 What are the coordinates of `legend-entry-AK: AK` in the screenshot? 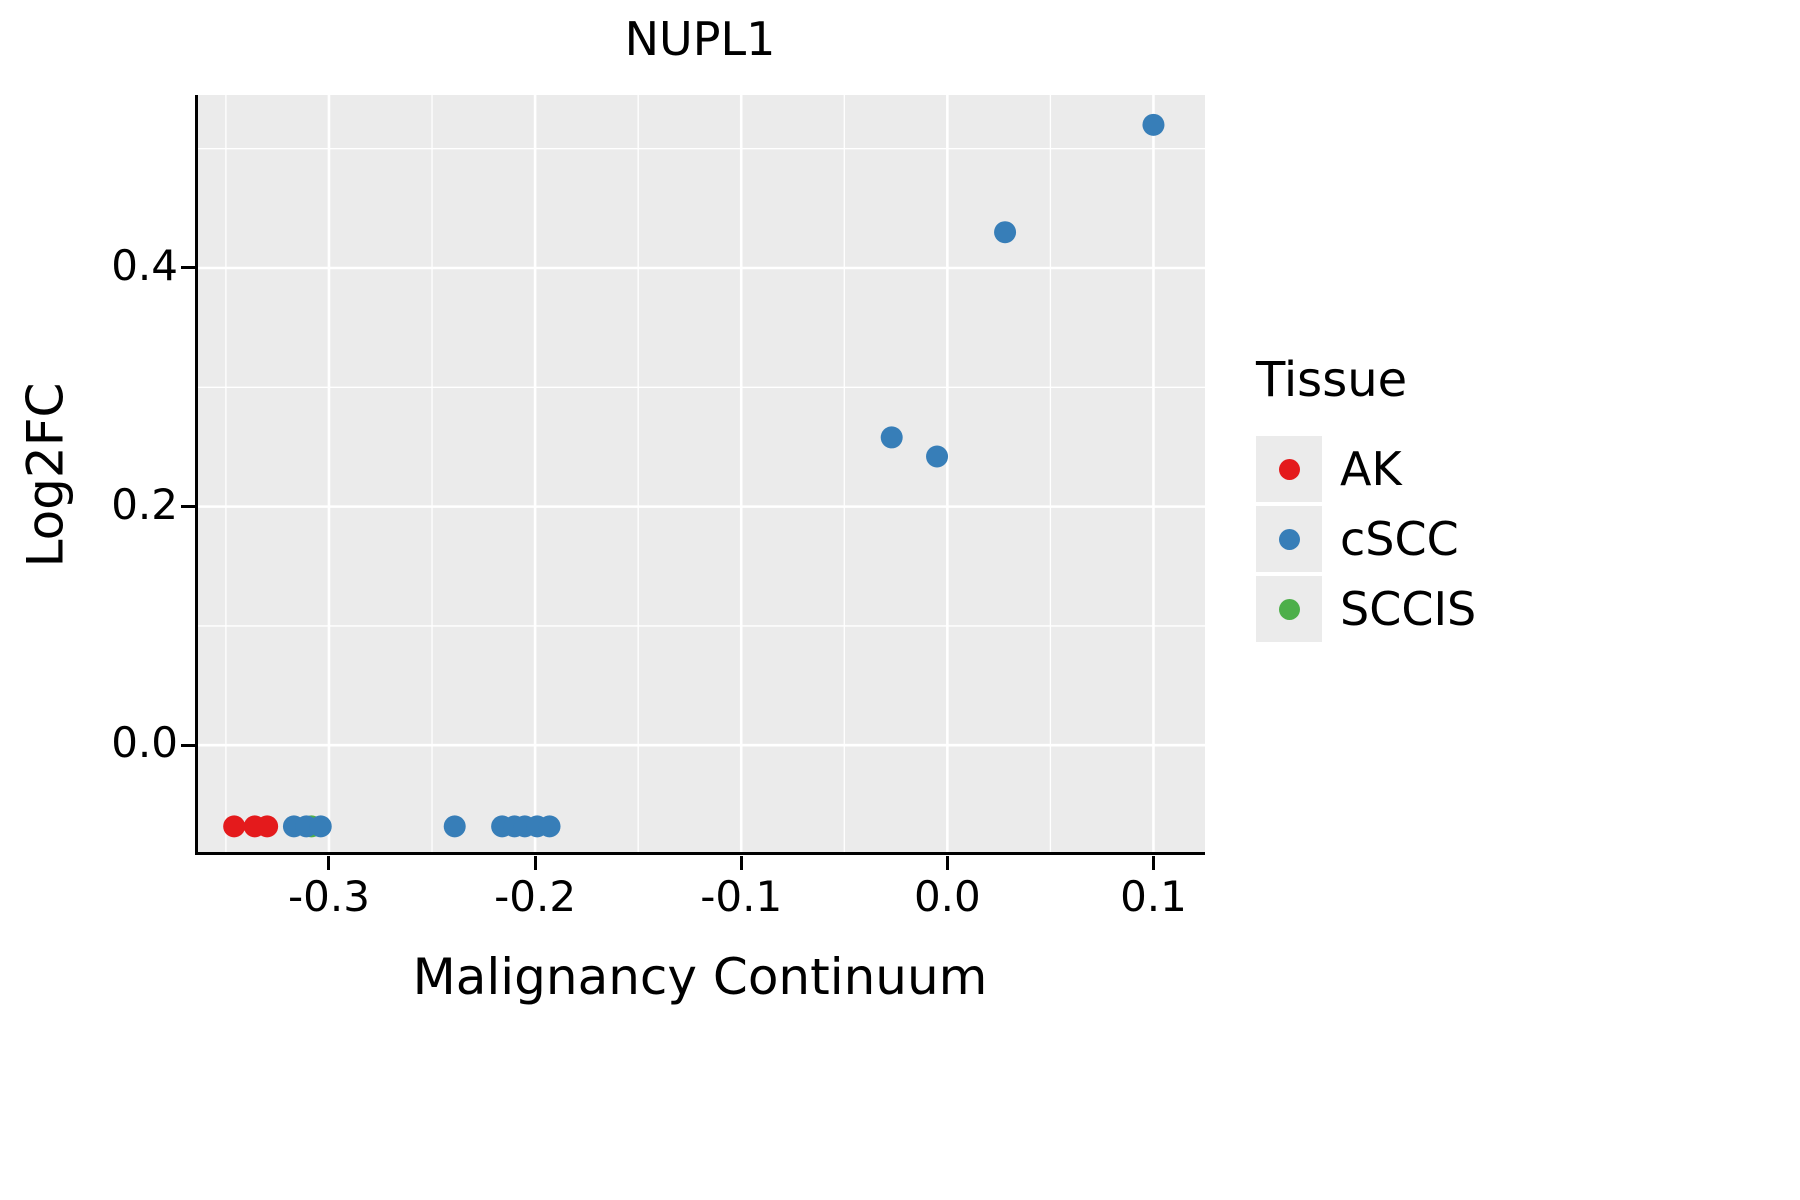 It's located at (1516, 469).